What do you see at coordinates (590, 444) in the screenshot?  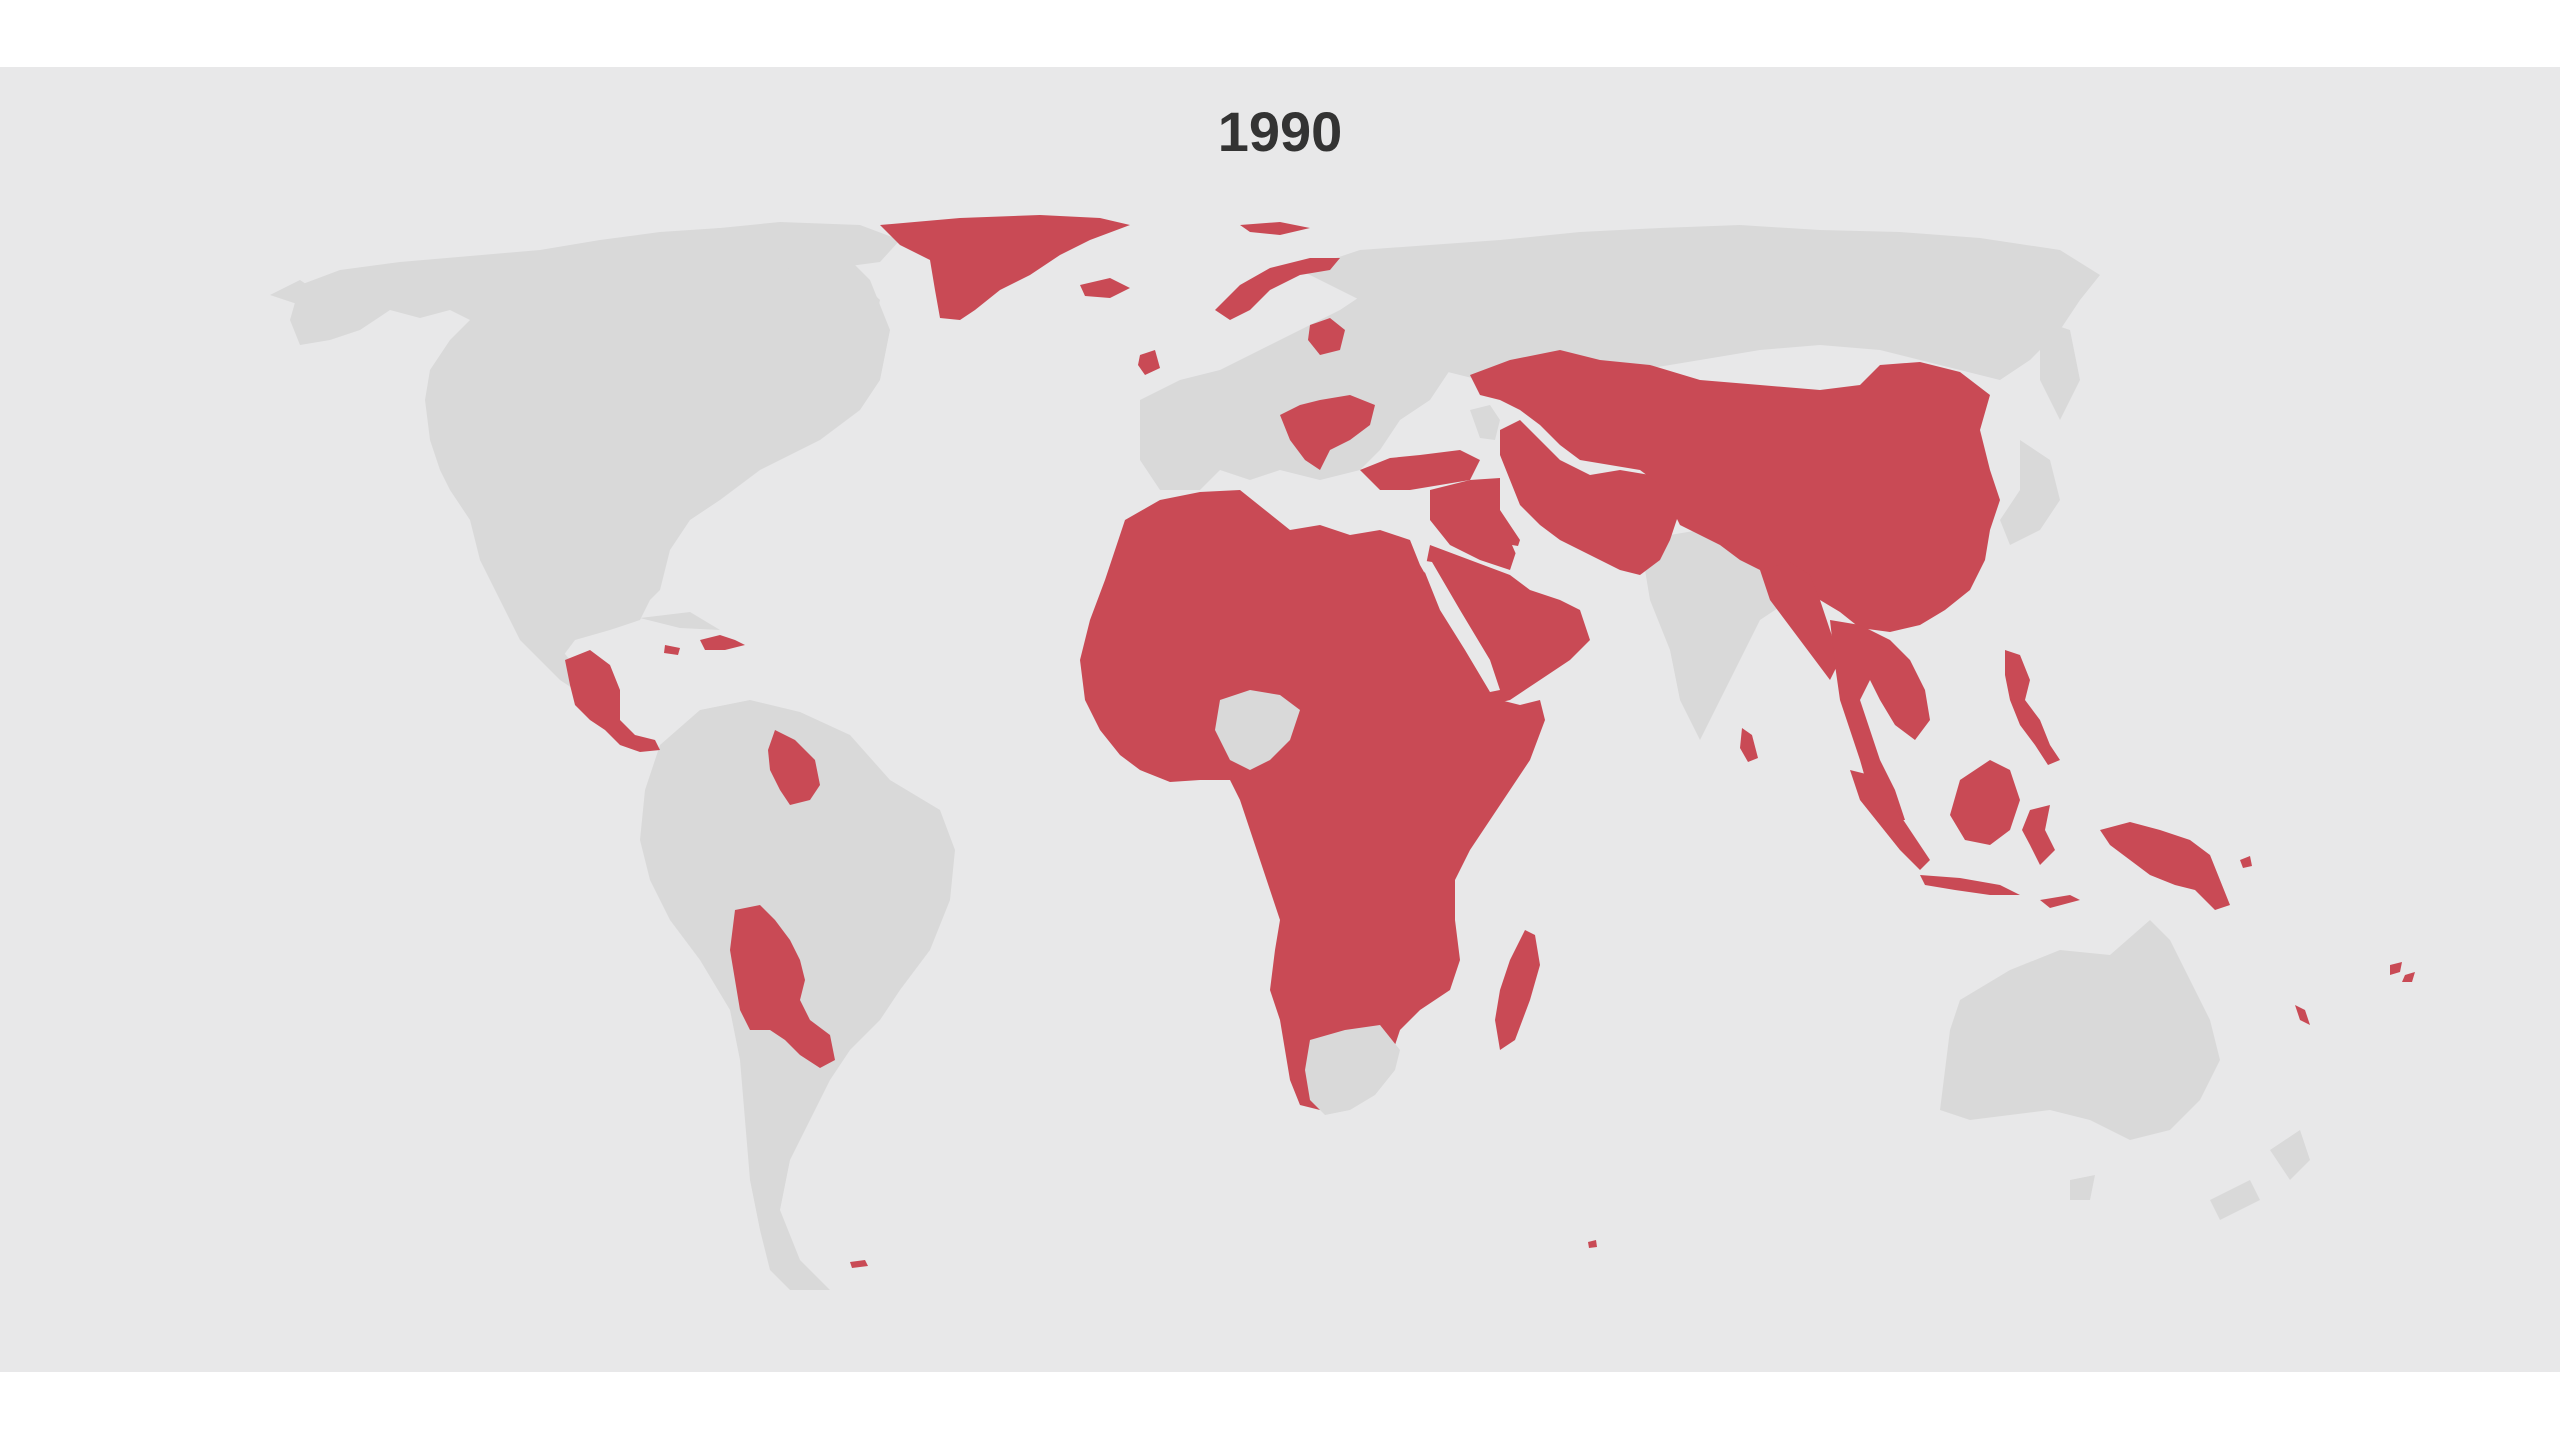 I see `north-america` at bounding box center [590, 444].